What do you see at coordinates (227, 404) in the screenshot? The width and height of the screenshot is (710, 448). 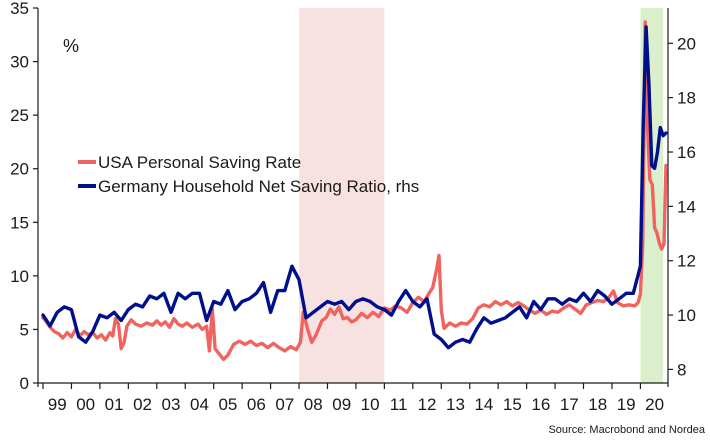 I see `x-tick-label: 05` at bounding box center [227, 404].